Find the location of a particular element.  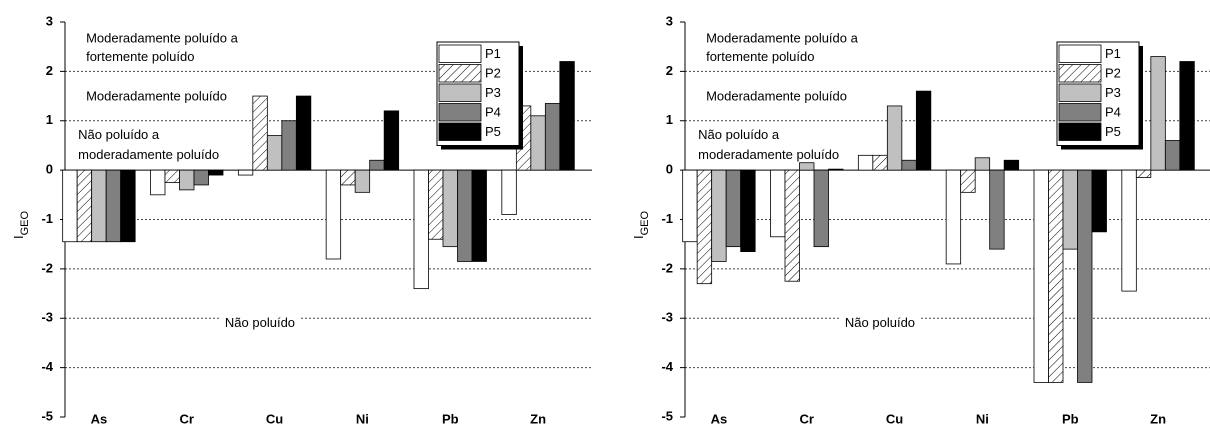

x-tick-label: Cu is located at coordinates (894, 418).